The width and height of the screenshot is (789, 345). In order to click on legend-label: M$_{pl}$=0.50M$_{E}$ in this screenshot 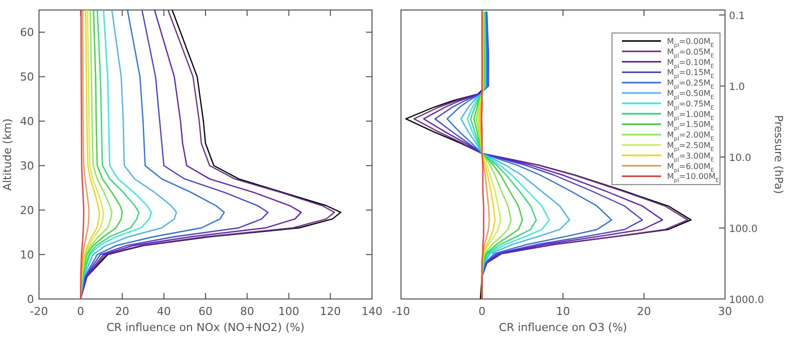, I will do `click(690, 95)`.